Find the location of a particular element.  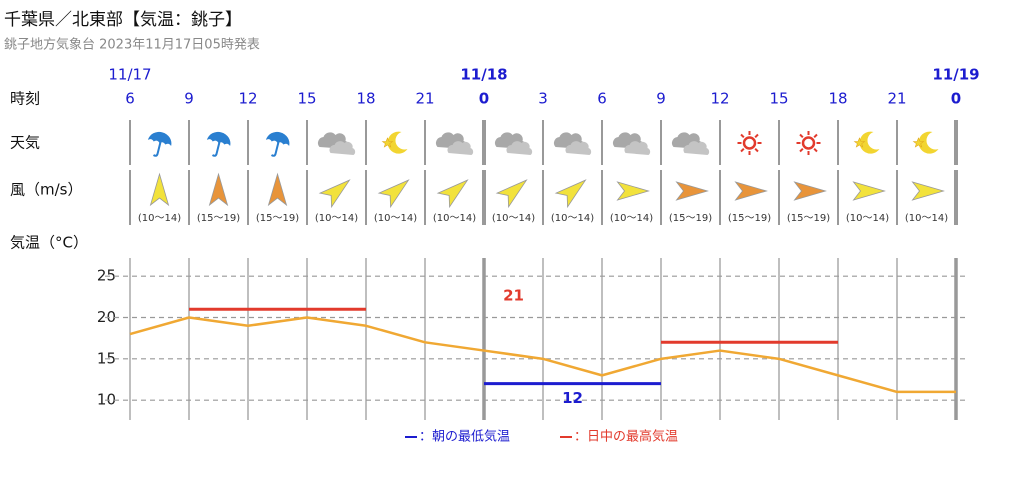

row-label: 天気 is located at coordinates (25, 143).